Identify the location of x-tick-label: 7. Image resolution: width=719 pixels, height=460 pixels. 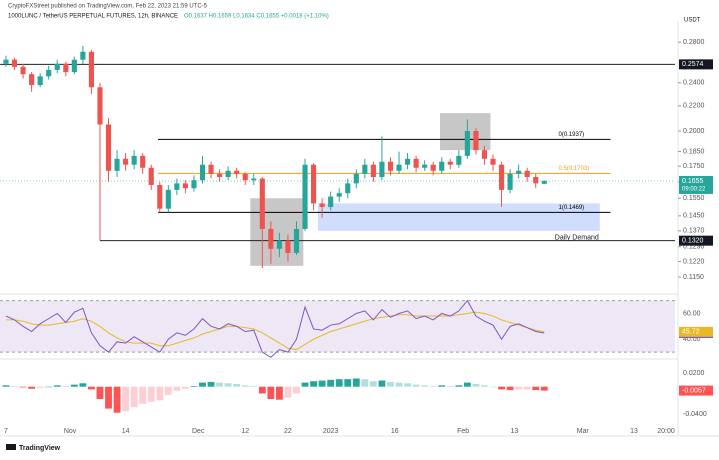
(6, 431).